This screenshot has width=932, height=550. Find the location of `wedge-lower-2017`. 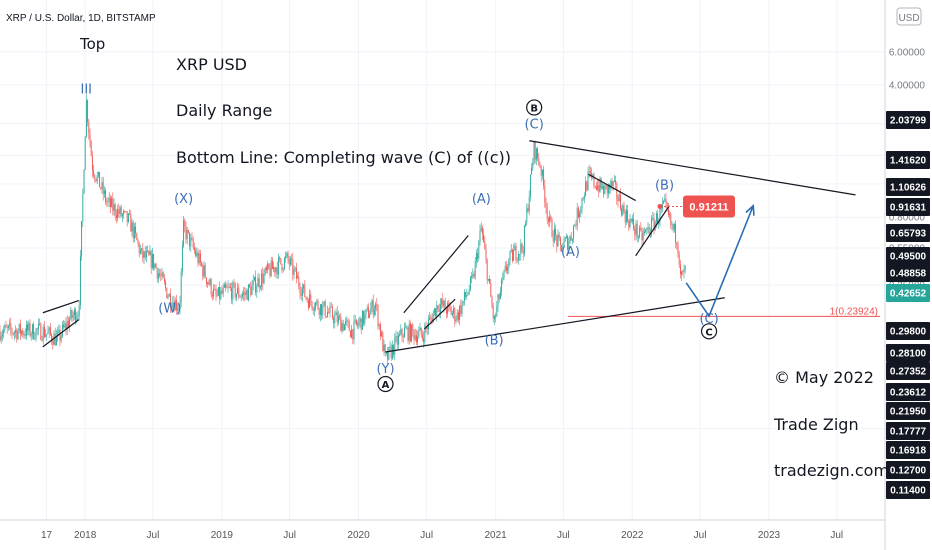

wedge-lower-2017 is located at coordinates (61, 333).